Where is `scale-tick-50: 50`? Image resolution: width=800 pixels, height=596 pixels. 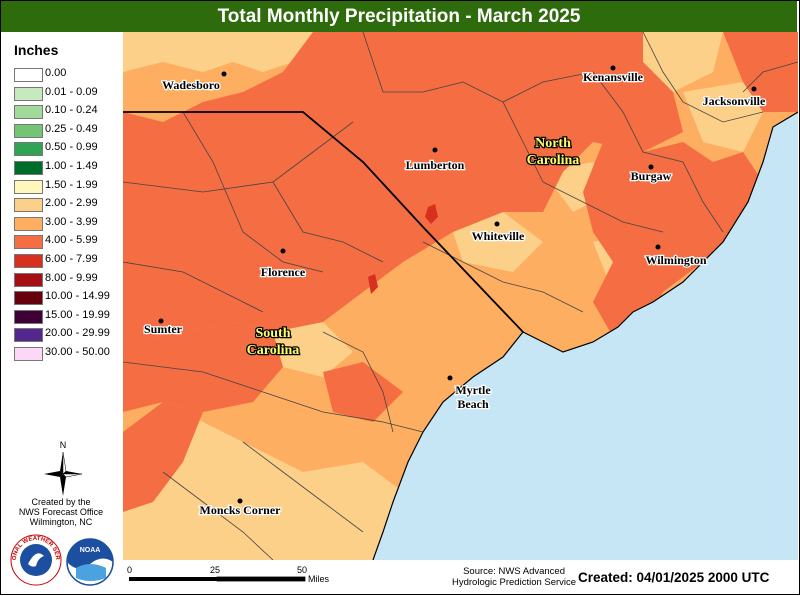 scale-tick-50: 50 is located at coordinates (302, 570).